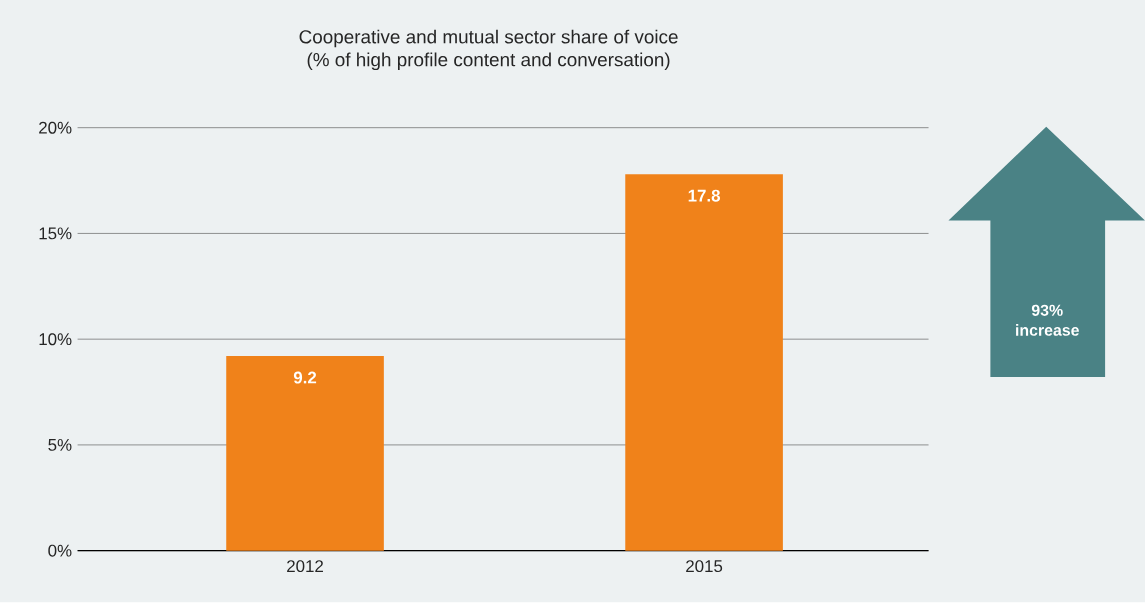 The height and width of the screenshot is (603, 1145). I want to click on text: 93% increase, so click(1047, 320).